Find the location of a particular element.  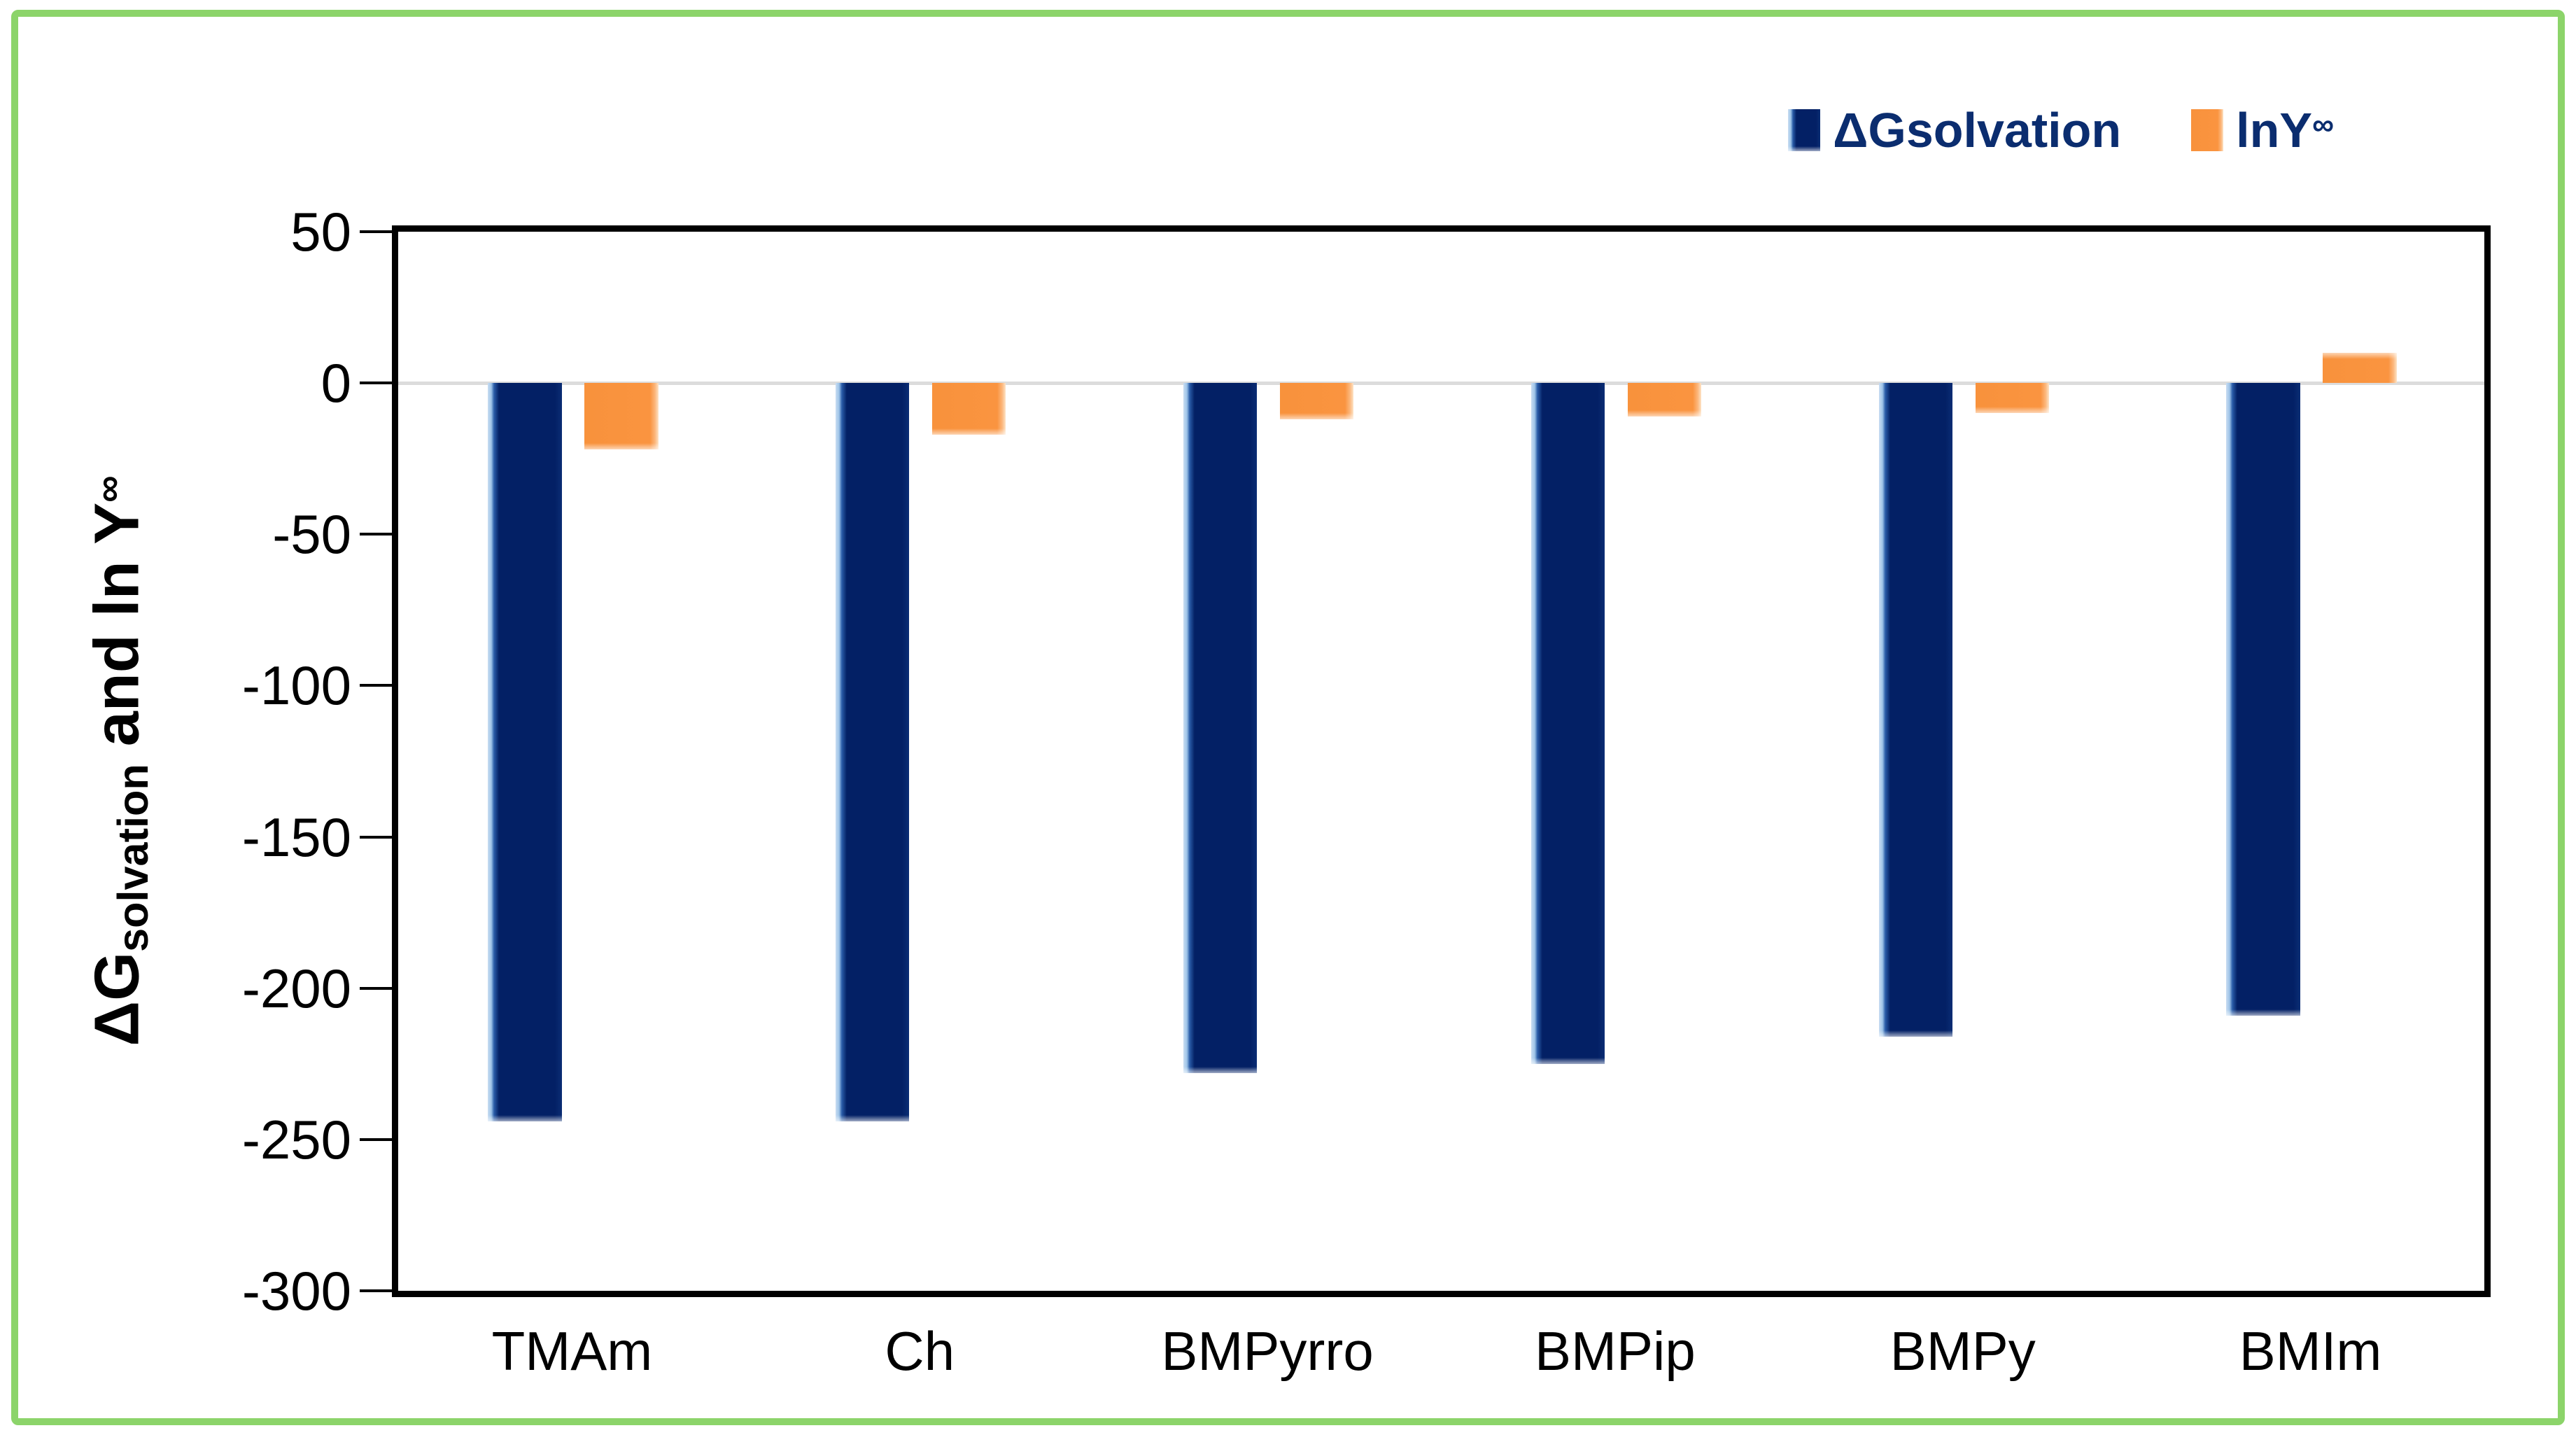

legend-label-dg-solvation: ΔGsolvation is located at coordinates (1977, 130).